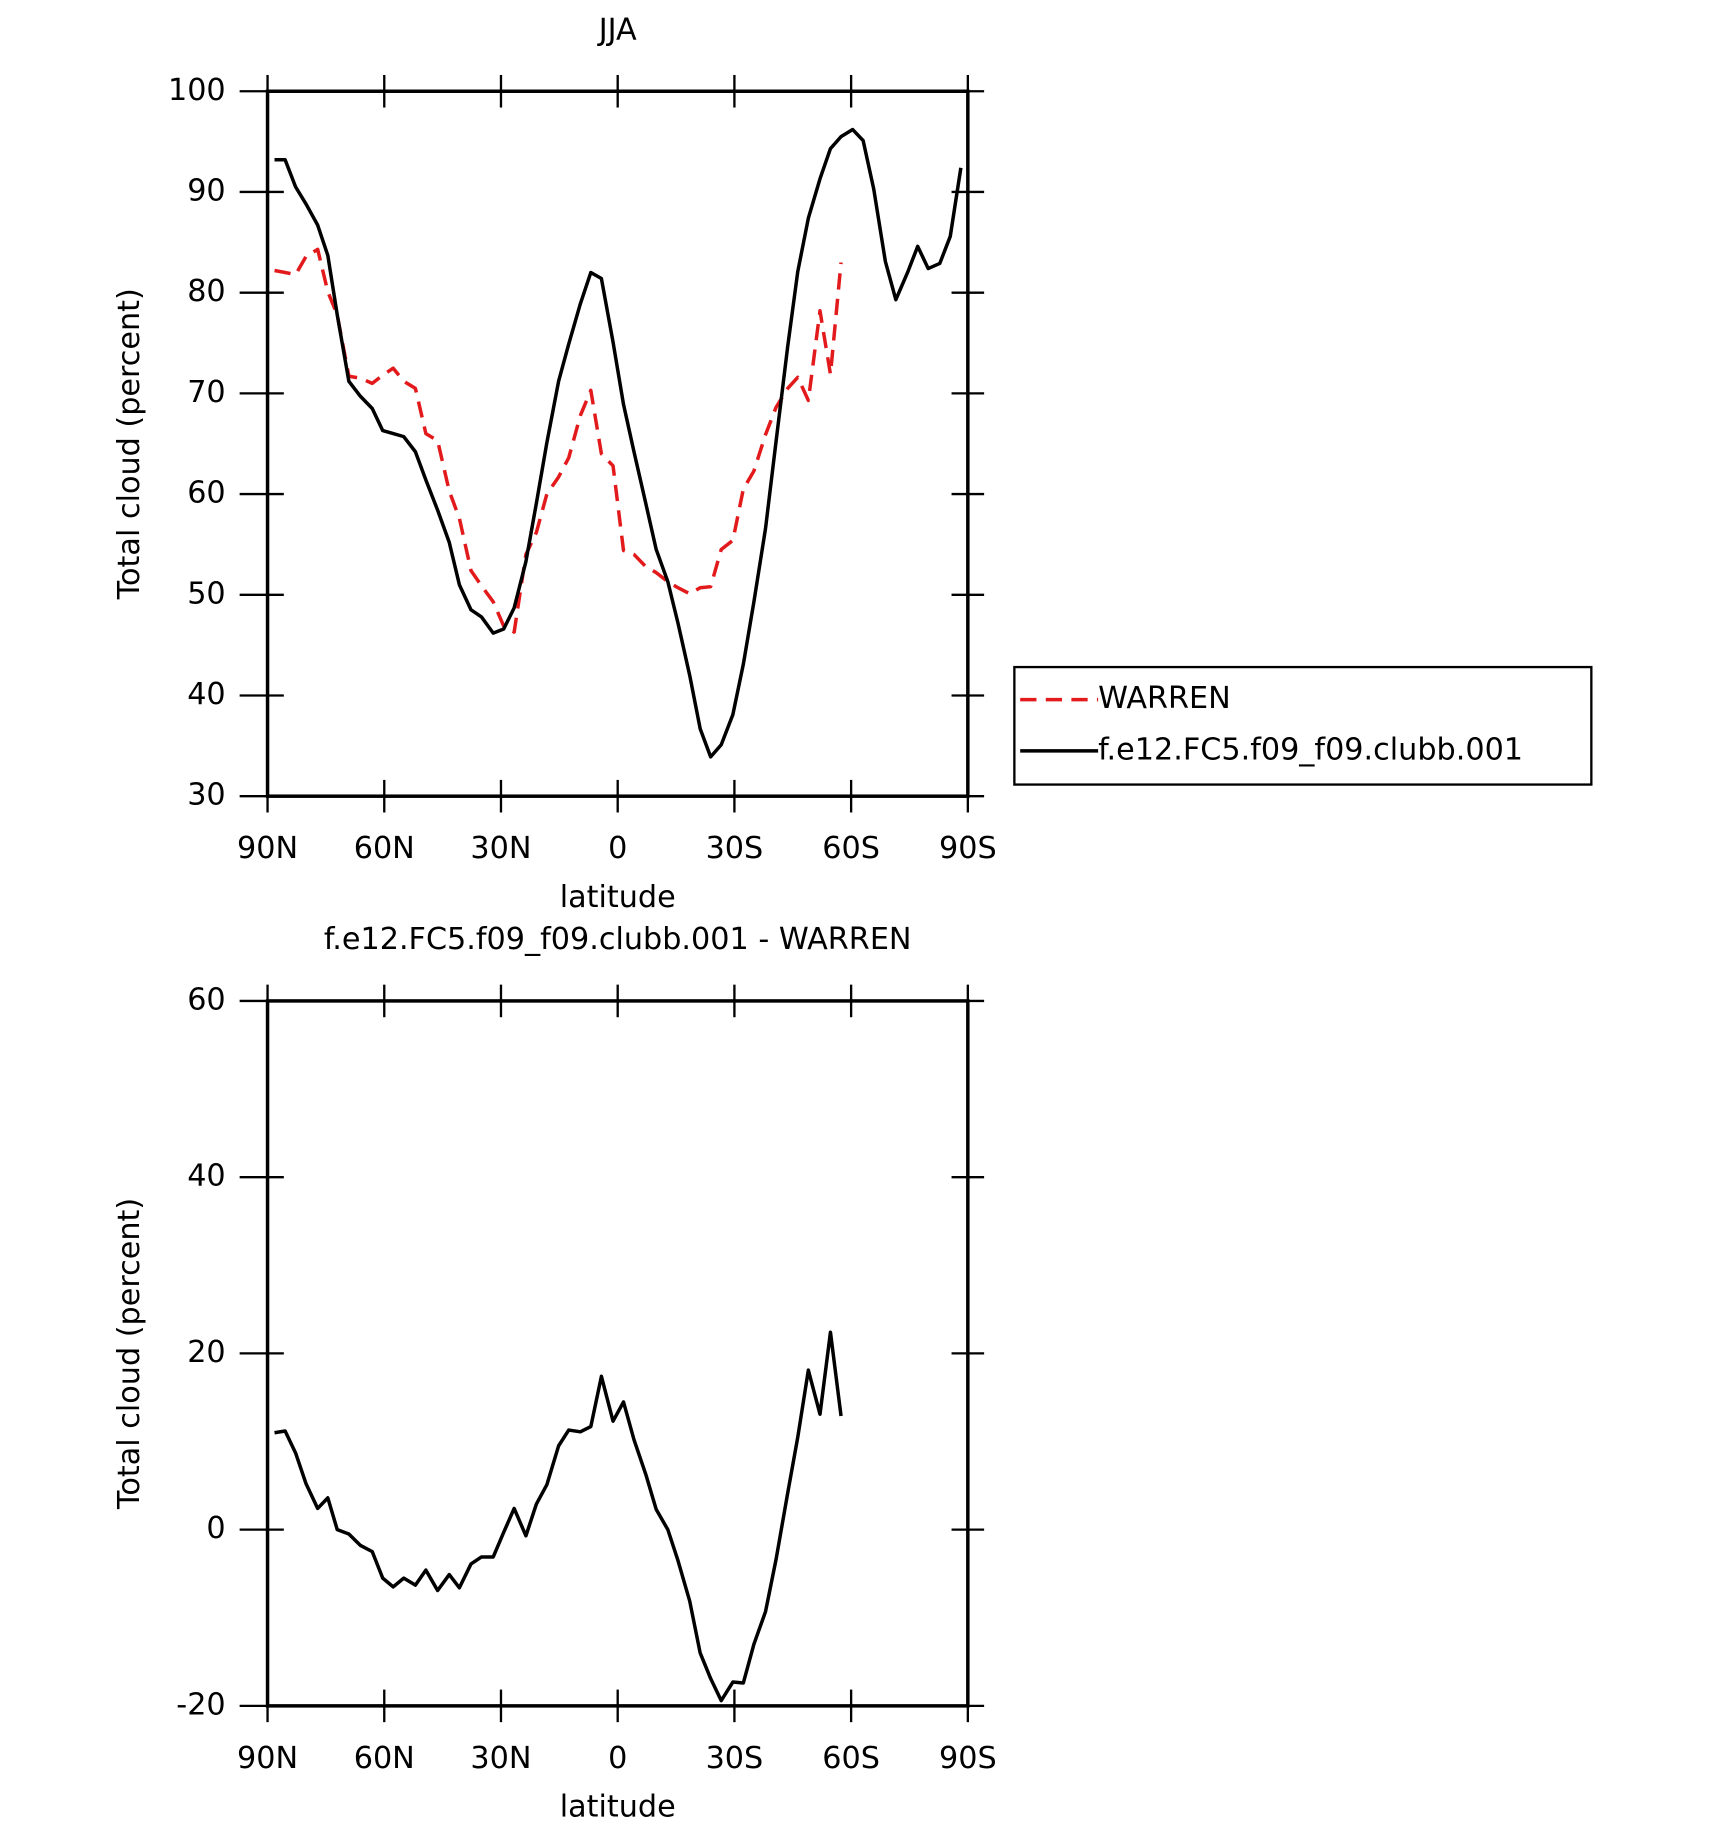  What do you see at coordinates (1164, 698) in the screenshot?
I see `legend-label: WARREN` at bounding box center [1164, 698].